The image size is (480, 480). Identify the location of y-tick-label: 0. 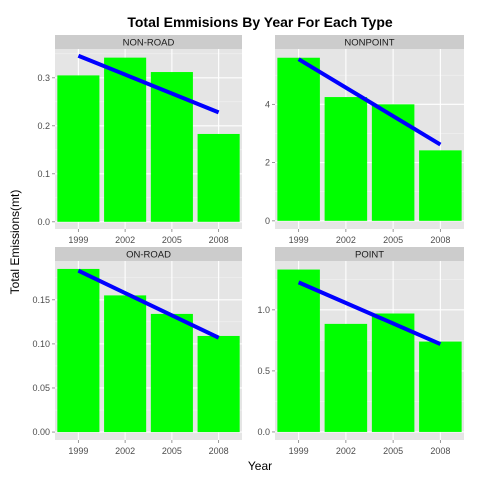
(267, 221).